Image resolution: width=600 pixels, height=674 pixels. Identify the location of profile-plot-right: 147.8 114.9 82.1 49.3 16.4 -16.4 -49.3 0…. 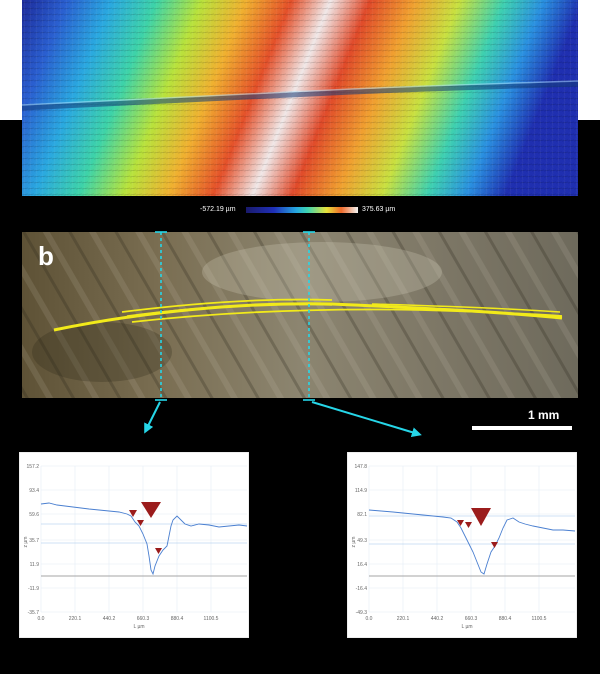
(462, 545).